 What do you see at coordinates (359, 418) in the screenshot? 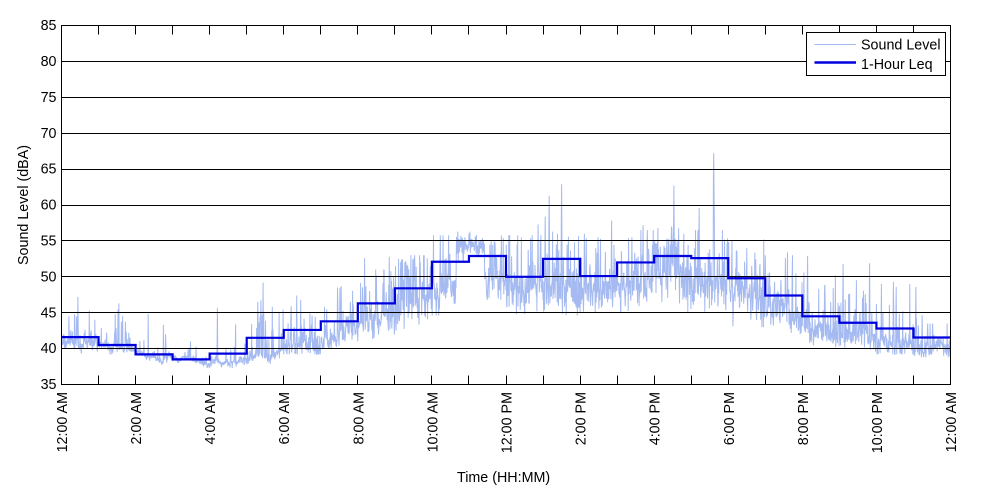
I see `svg-text: 8:00 AM` at bounding box center [359, 418].